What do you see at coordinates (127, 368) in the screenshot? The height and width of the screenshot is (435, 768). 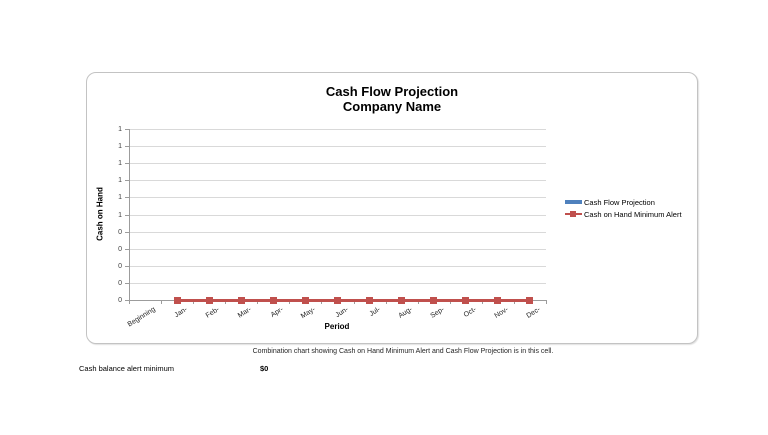 I see `cash-balance-alert-minimum-label: Cash balance alert minimum` at bounding box center [127, 368].